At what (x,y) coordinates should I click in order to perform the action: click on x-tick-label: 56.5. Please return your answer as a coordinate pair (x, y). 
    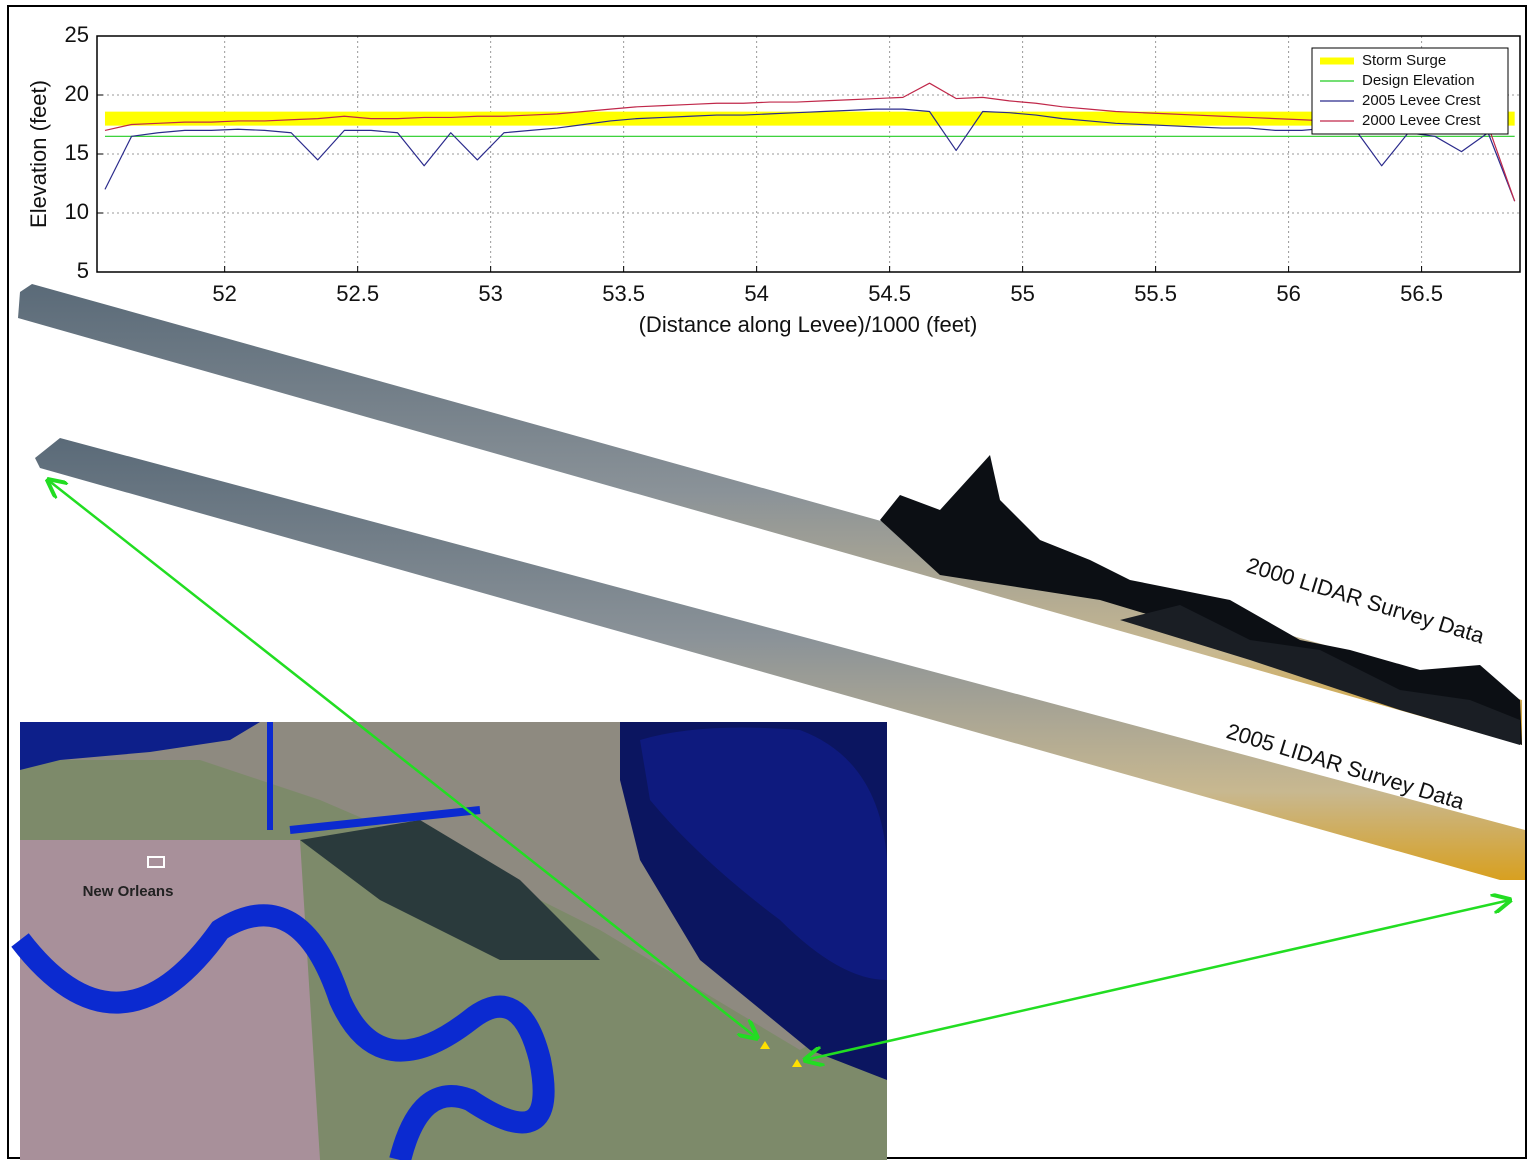
    Looking at the image, I should click on (1421, 293).